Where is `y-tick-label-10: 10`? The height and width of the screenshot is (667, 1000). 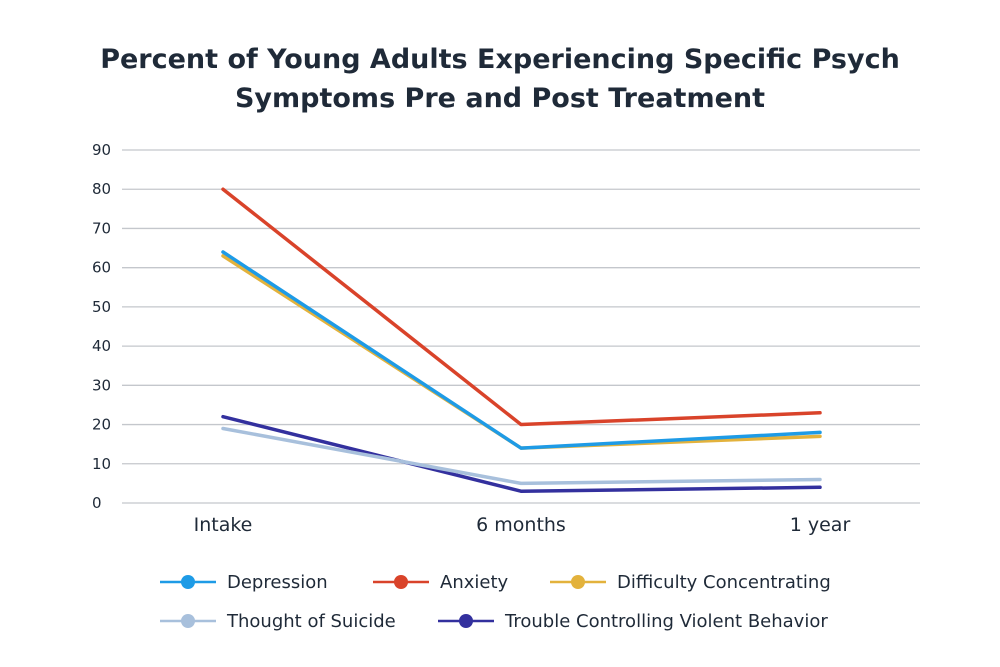
y-tick-label-10: 10 is located at coordinates (101, 464).